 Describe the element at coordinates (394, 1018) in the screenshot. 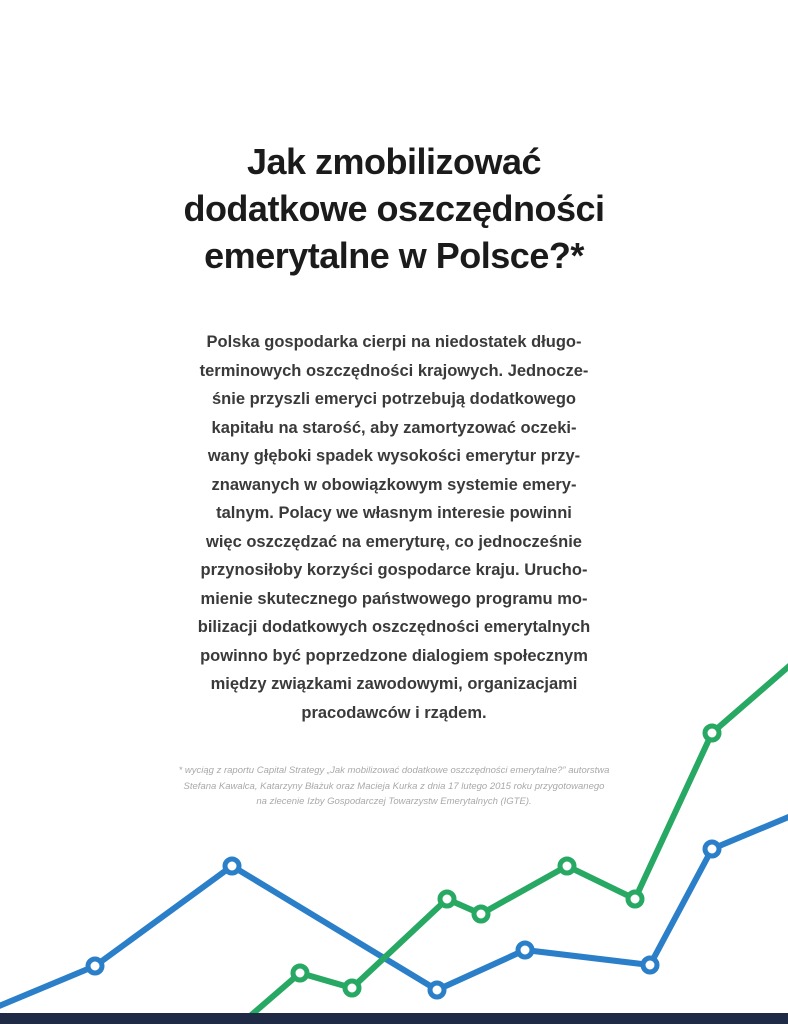

I see `bottom-bar` at that location.